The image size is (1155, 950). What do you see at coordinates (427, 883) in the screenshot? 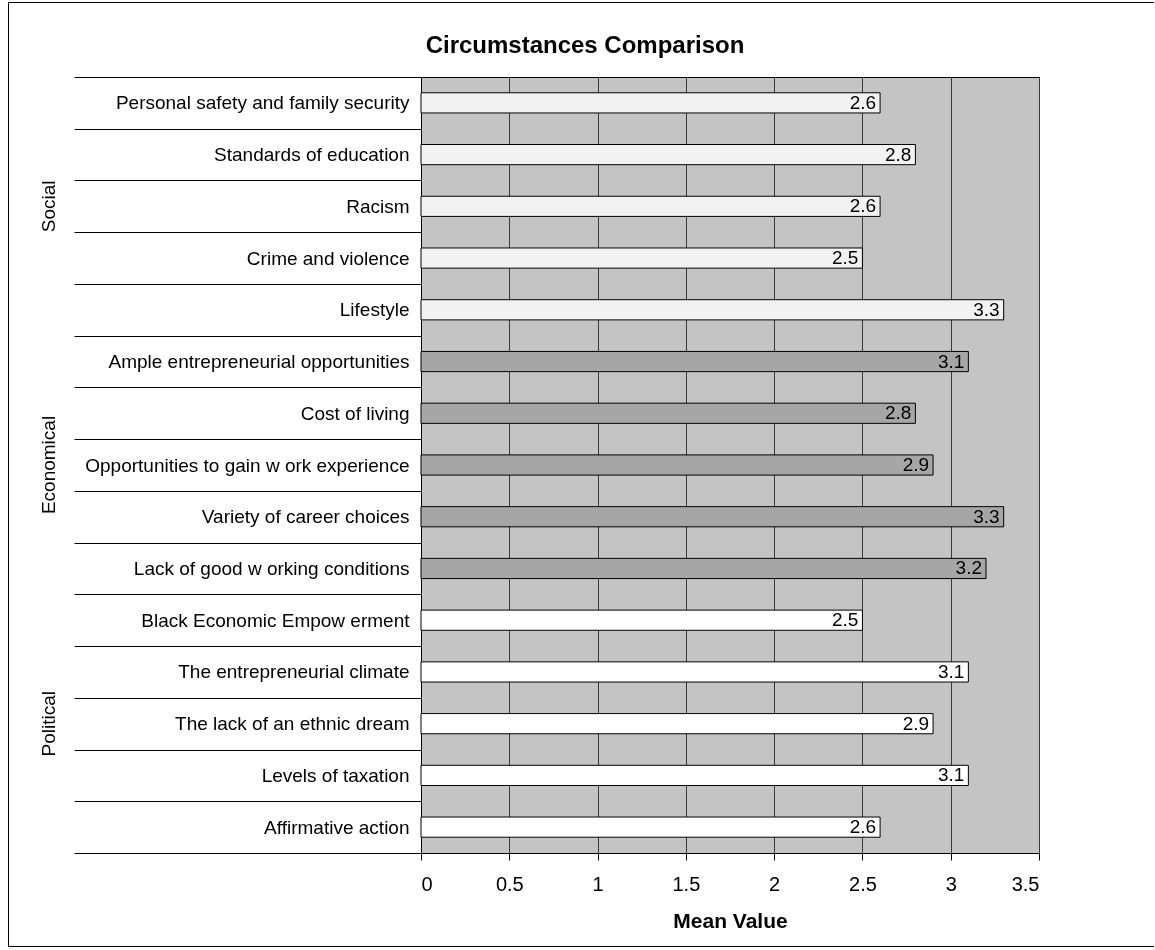
I see `x-tick-label: 0` at bounding box center [427, 883].